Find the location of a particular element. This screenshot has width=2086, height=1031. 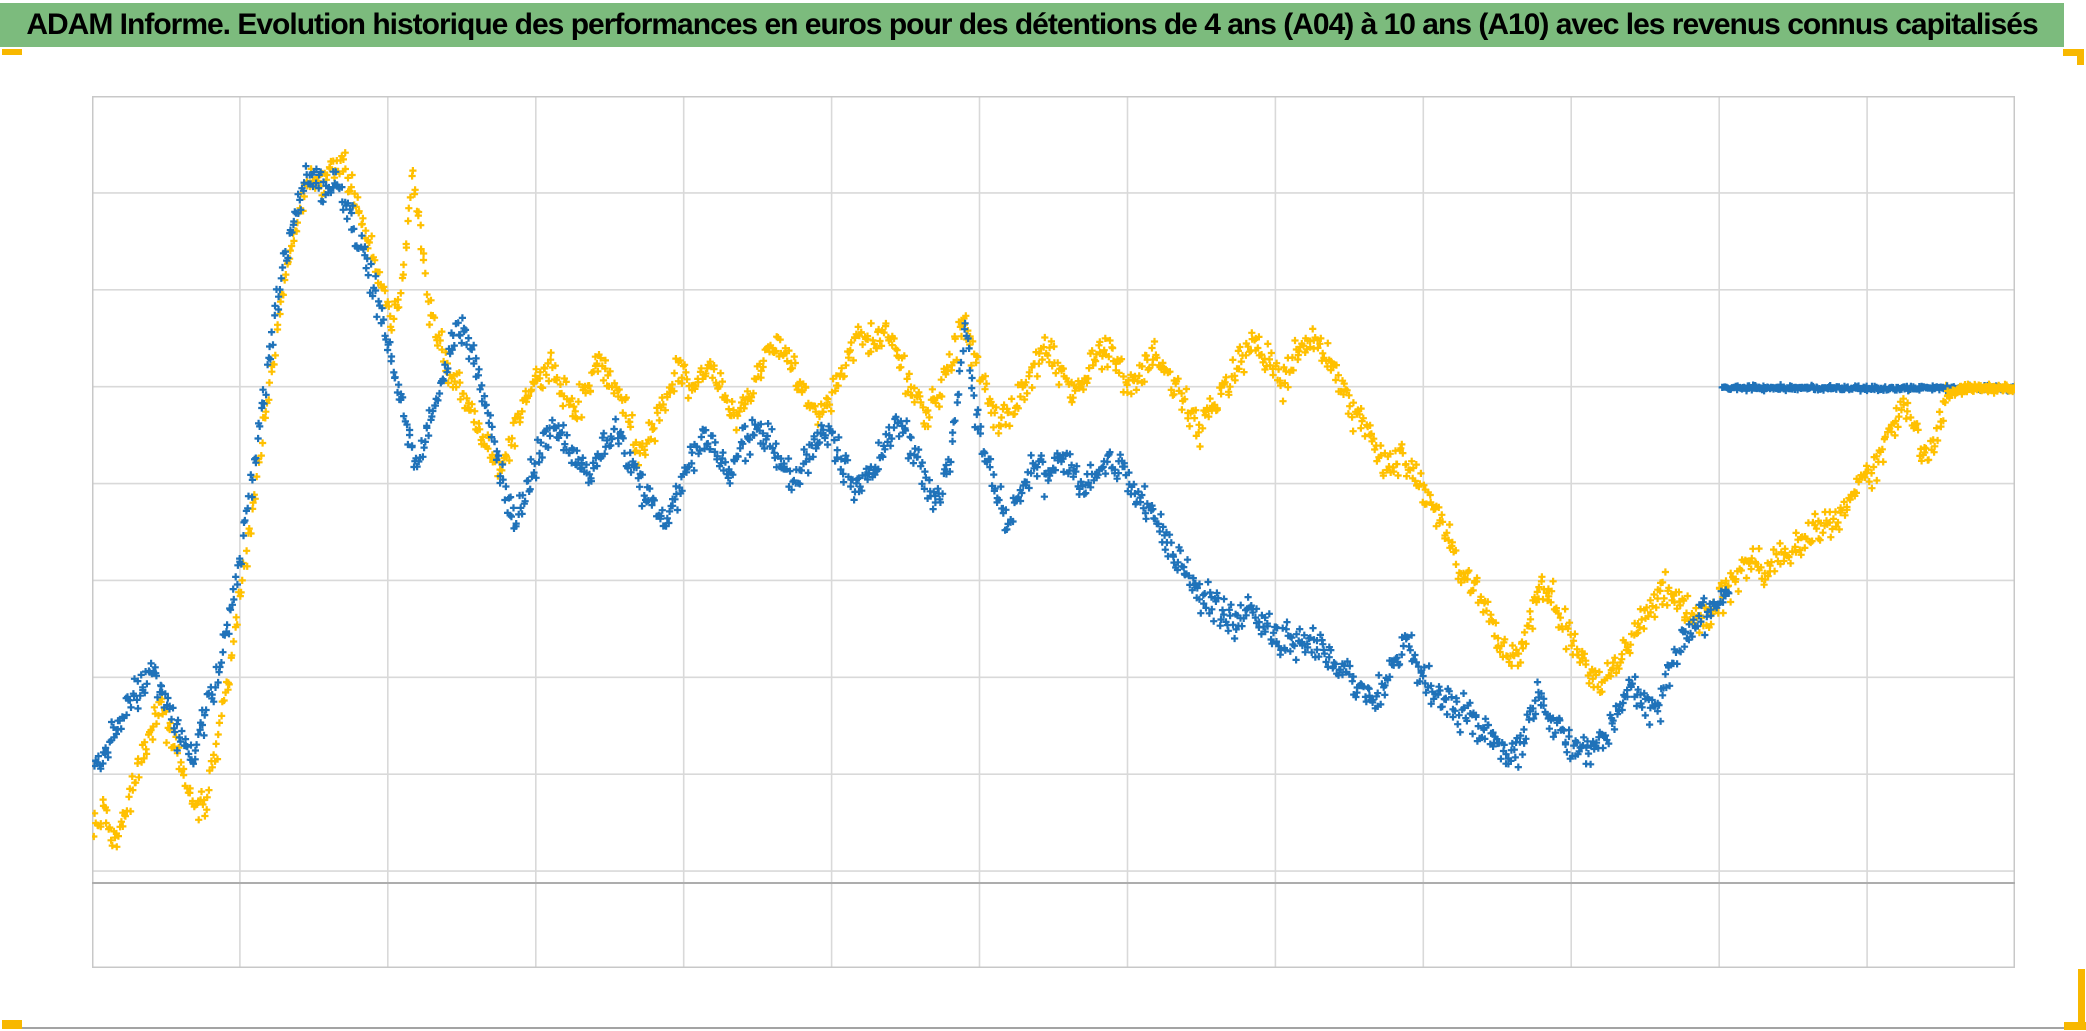

selection-corner-bottom-right-v is located at coordinates (2081, 999).